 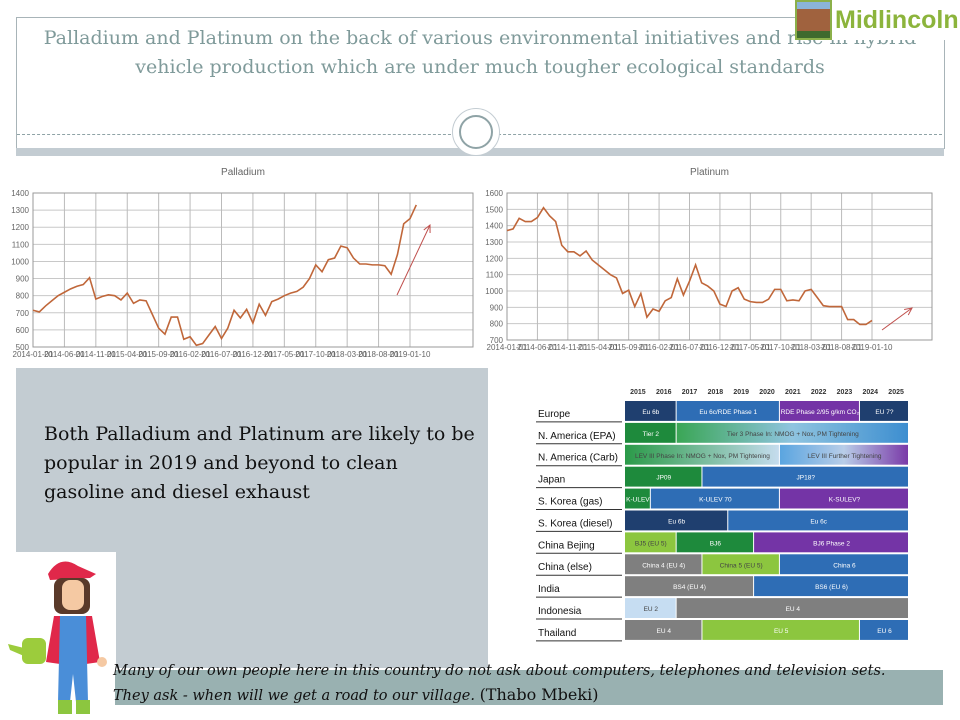 What do you see at coordinates (690, 392) in the screenshot?
I see `year-label: 2017` at bounding box center [690, 392].